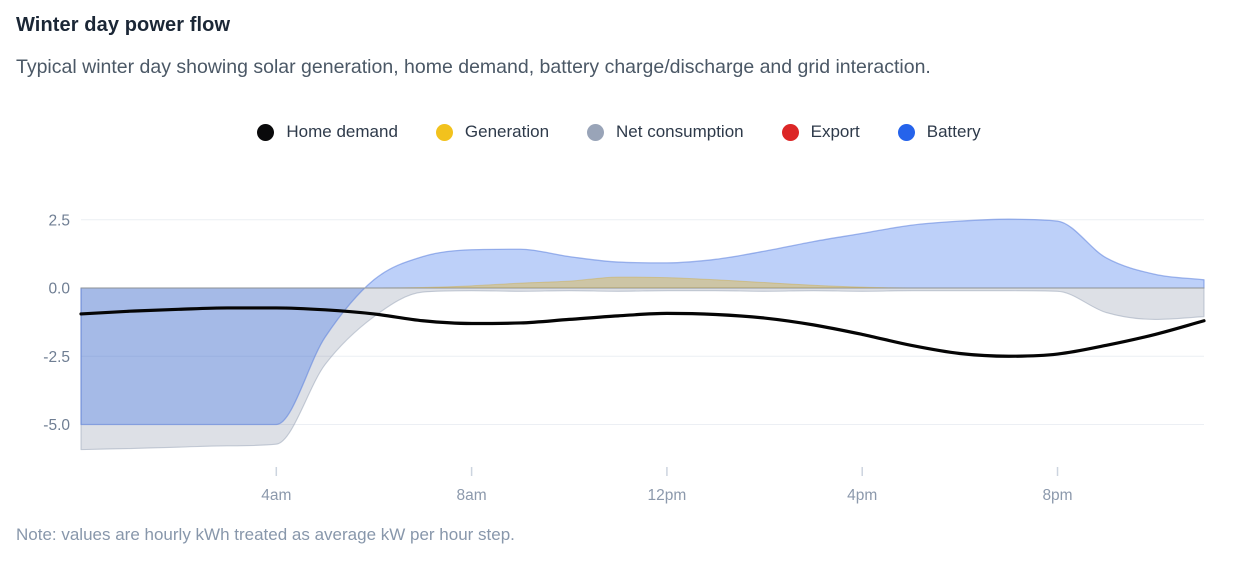  What do you see at coordinates (342, 131) in the screenshot?
I see `legend-label-home-demand: Home demand` at bounding box center [342, 131].